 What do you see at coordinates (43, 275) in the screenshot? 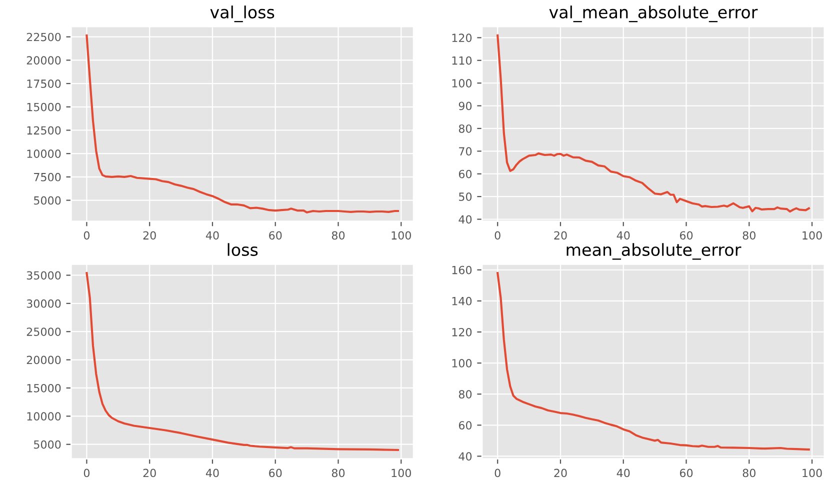
I see `y-tick-label: 35000` at bounding box center [43, 275].